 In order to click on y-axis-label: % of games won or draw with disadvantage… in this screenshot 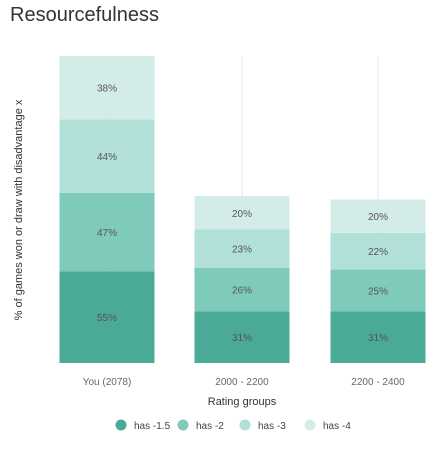, I will do `click(19, 209)`.